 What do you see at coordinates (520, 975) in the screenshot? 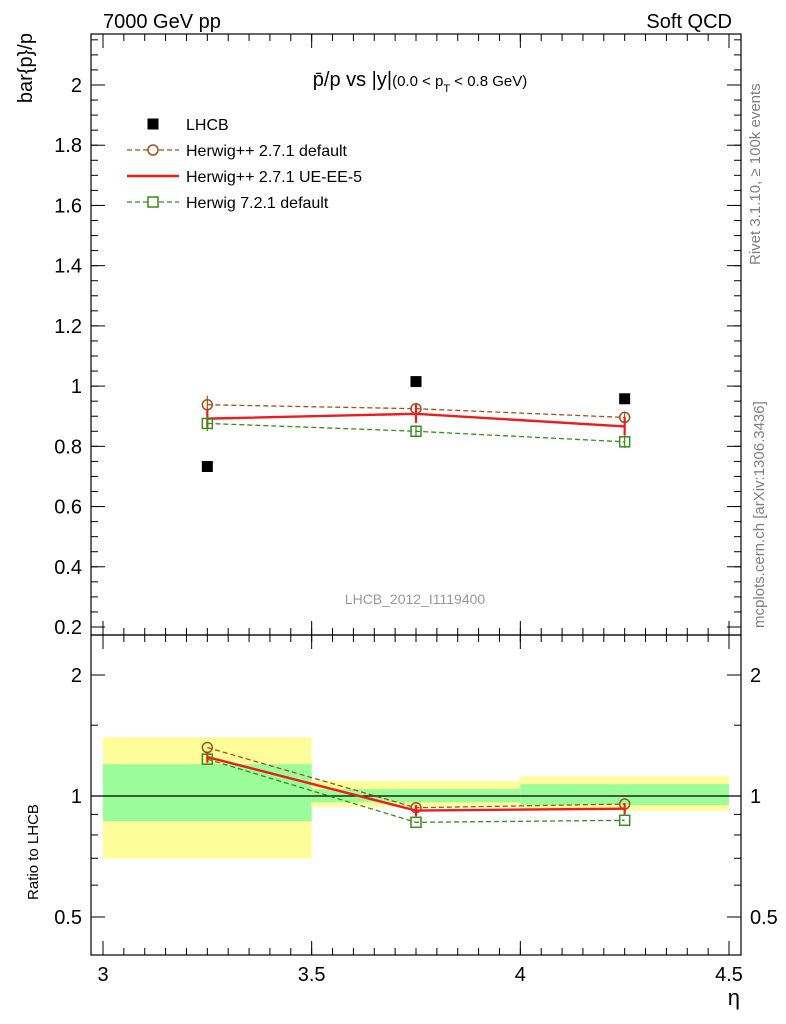
I see `x-tick-label: 4` at bounding box center [520, 975].